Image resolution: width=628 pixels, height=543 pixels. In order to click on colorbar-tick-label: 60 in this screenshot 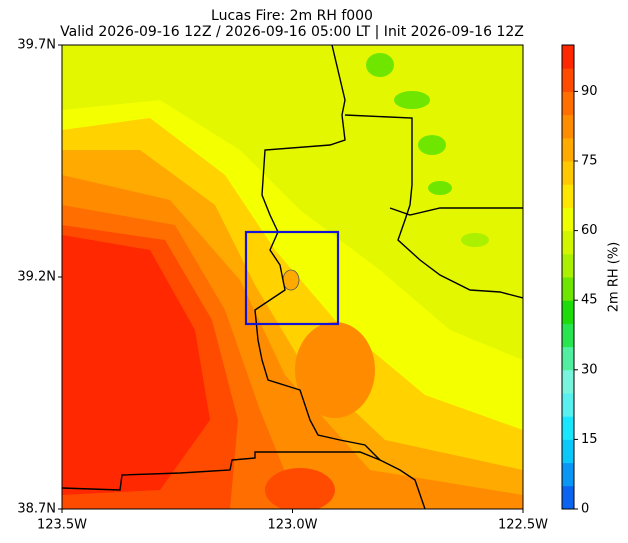, I will do `click(589, 230)`.